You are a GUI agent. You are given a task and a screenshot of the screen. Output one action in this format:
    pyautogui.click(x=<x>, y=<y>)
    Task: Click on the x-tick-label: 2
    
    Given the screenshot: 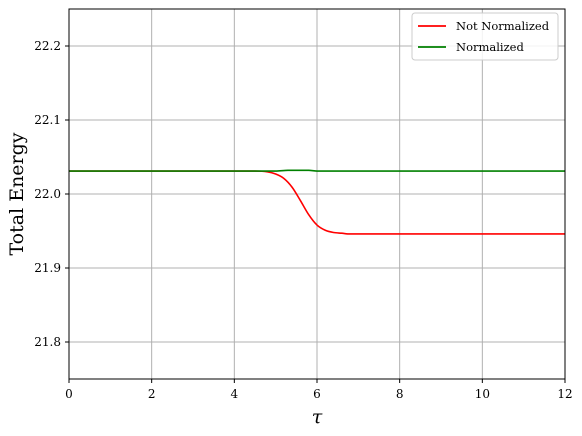 What is the action you would take?
    pyautogui.click(x=152, y=394)
    